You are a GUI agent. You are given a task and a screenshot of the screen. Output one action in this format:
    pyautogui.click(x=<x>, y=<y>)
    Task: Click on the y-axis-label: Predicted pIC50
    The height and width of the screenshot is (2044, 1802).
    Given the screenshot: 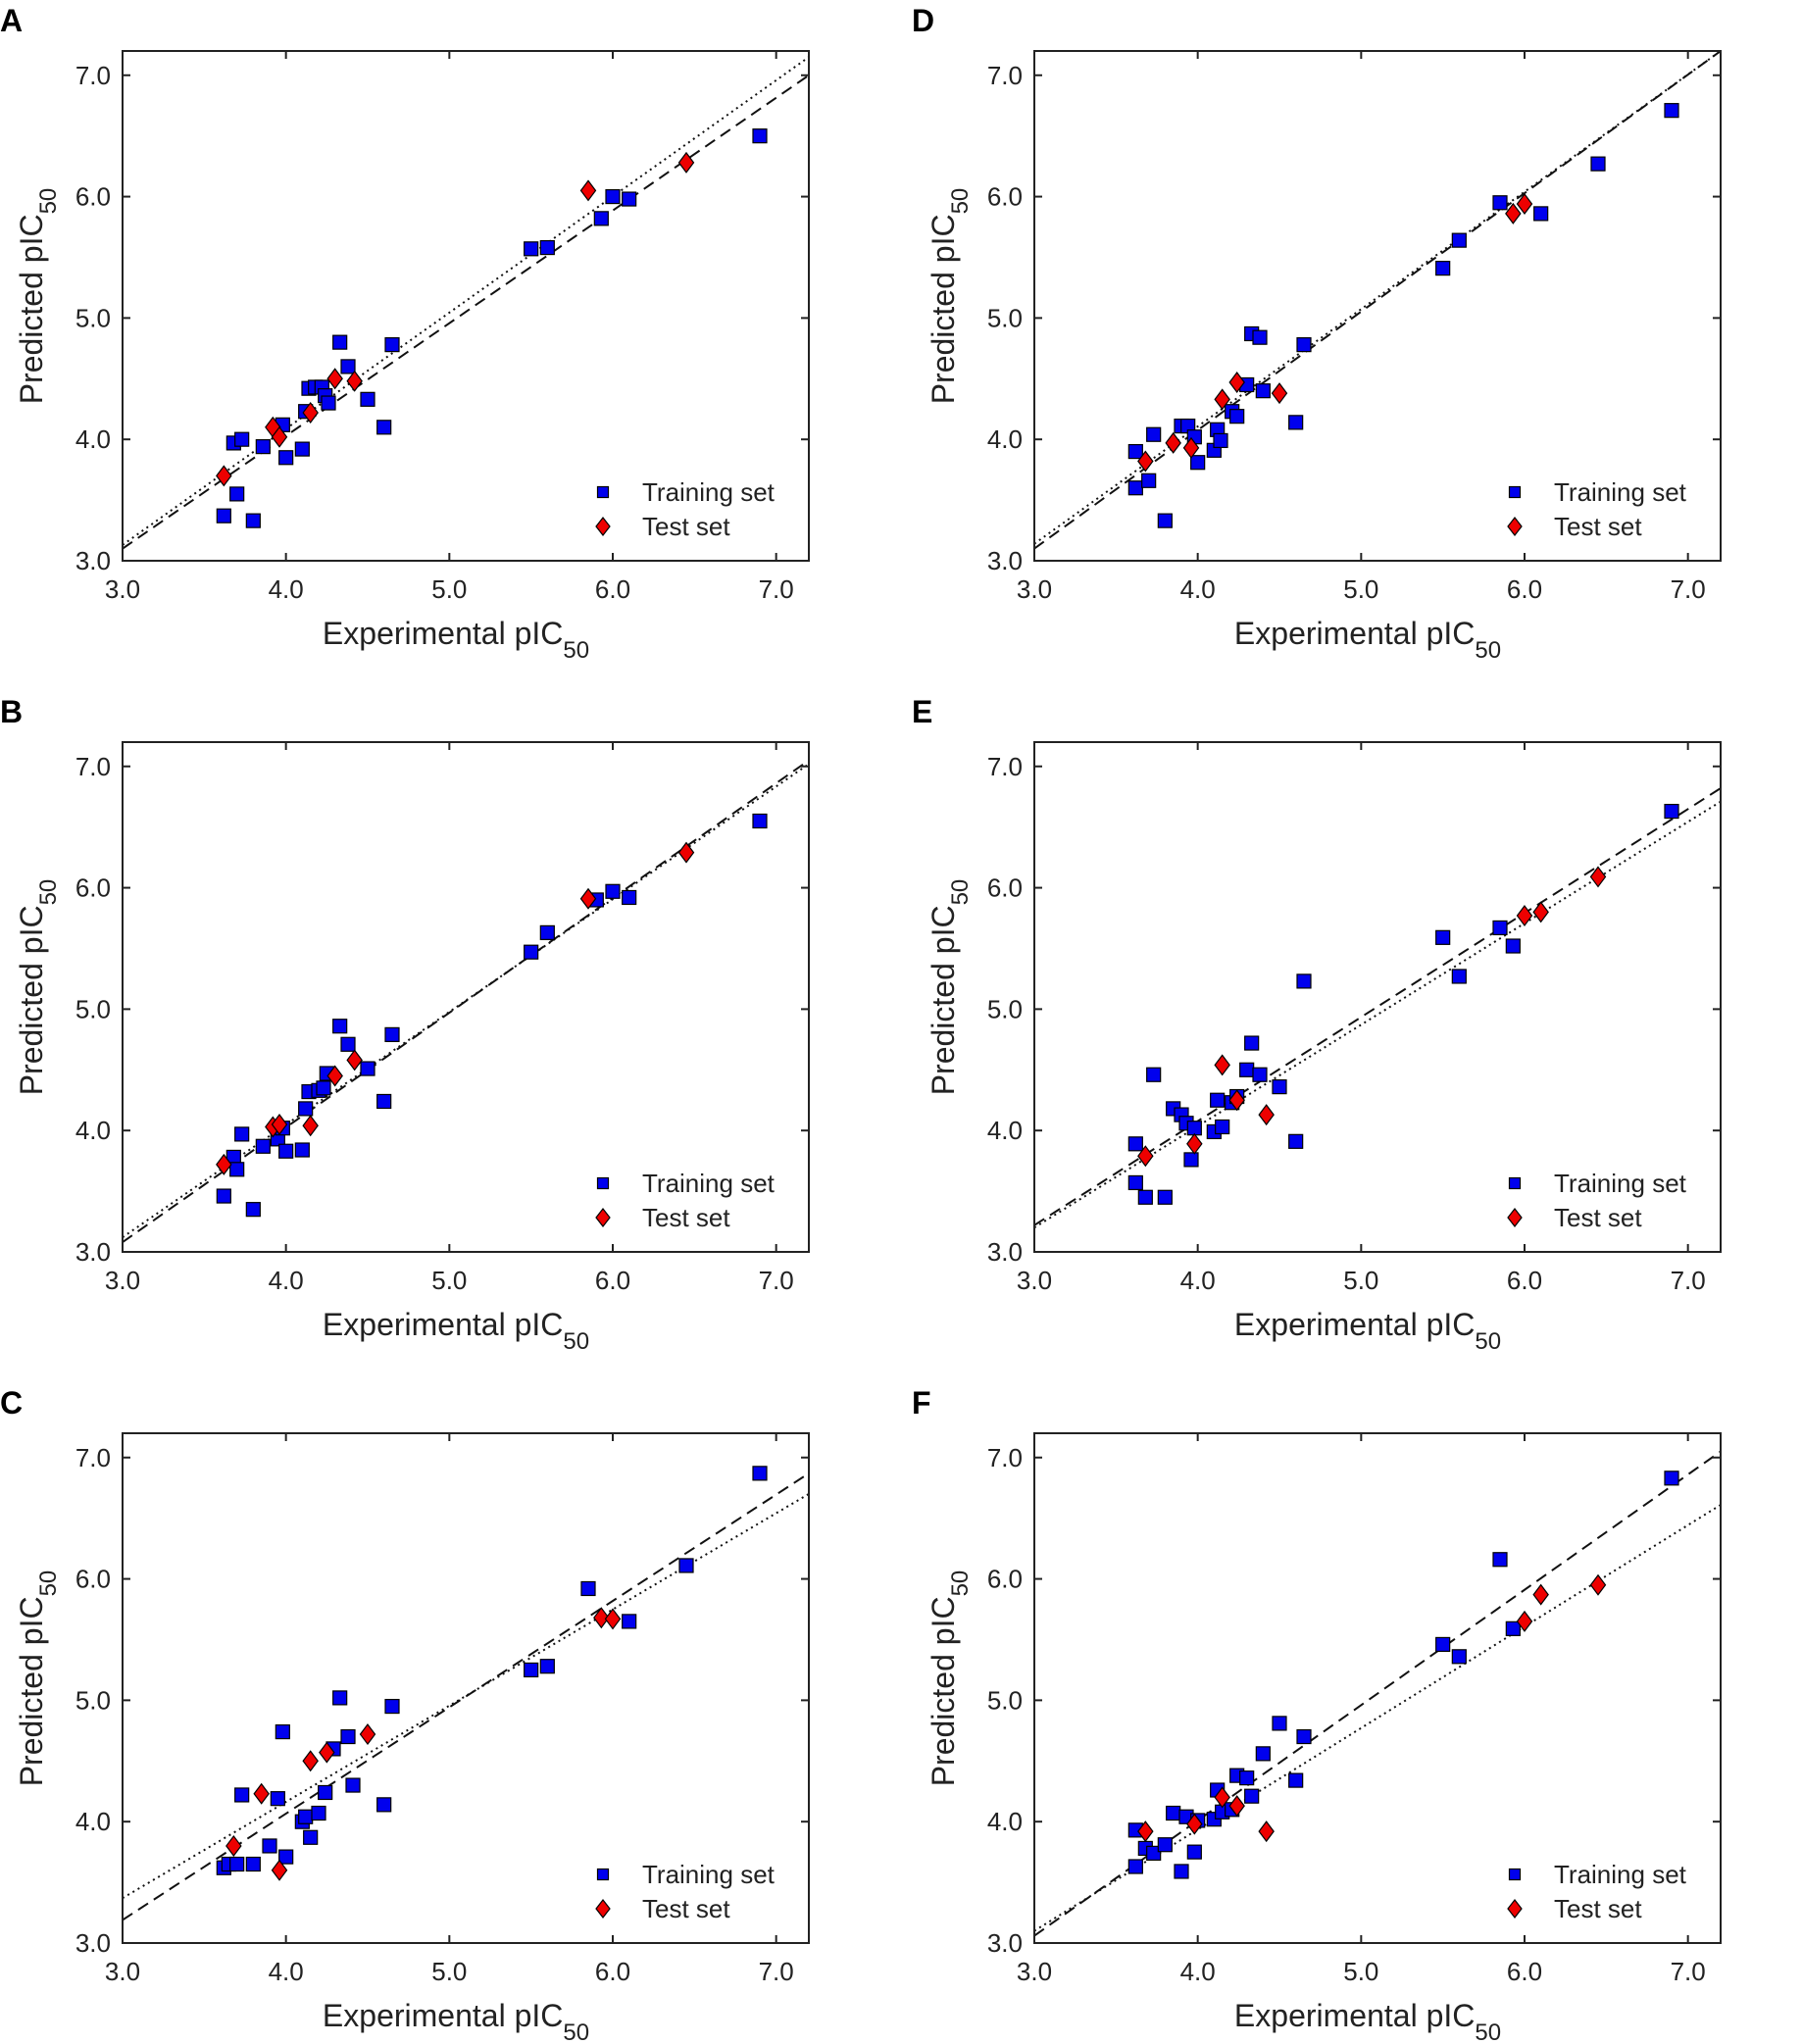 What is the action you would take?
    pyautogui.click(x=950, y=296)
    